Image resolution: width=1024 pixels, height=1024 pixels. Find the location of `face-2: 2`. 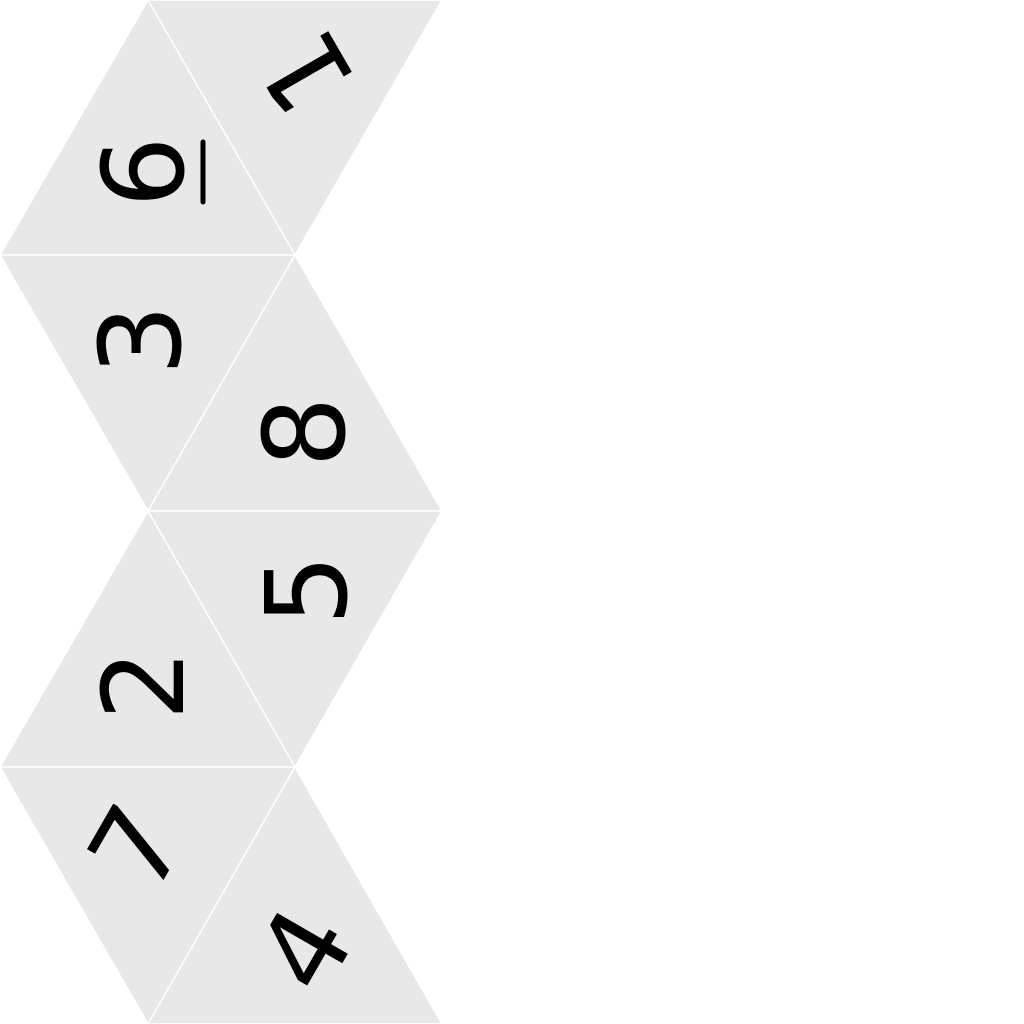

face-2: 2 is located at coordinates (148, 639).